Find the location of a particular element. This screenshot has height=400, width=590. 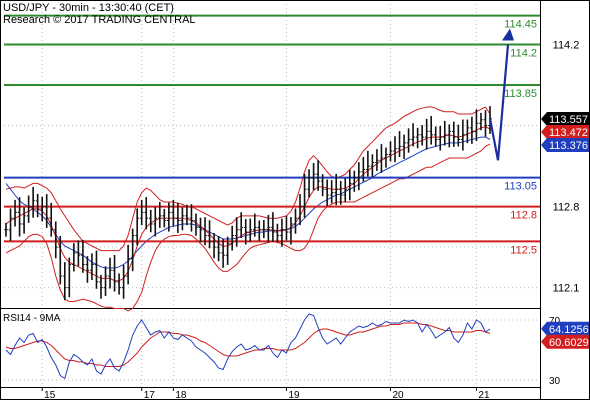

price-box-red-bg is located at coordinates (565, 131).